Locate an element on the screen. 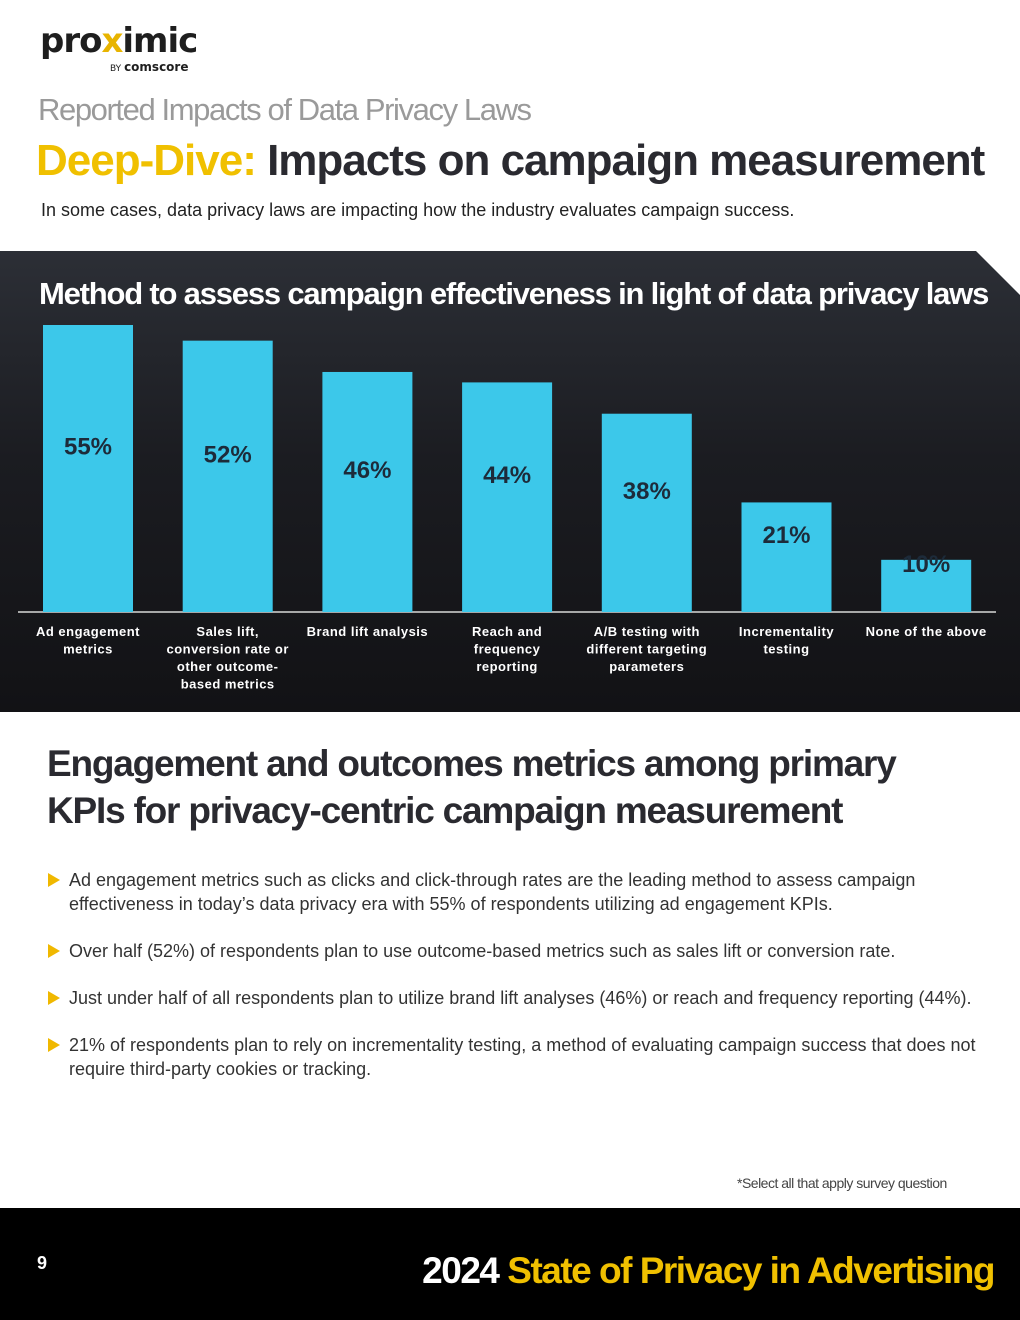 This screenshot has height=1320, width=1020. footnote: *Select all that apply survey question is located at coordinates (842, 1183).